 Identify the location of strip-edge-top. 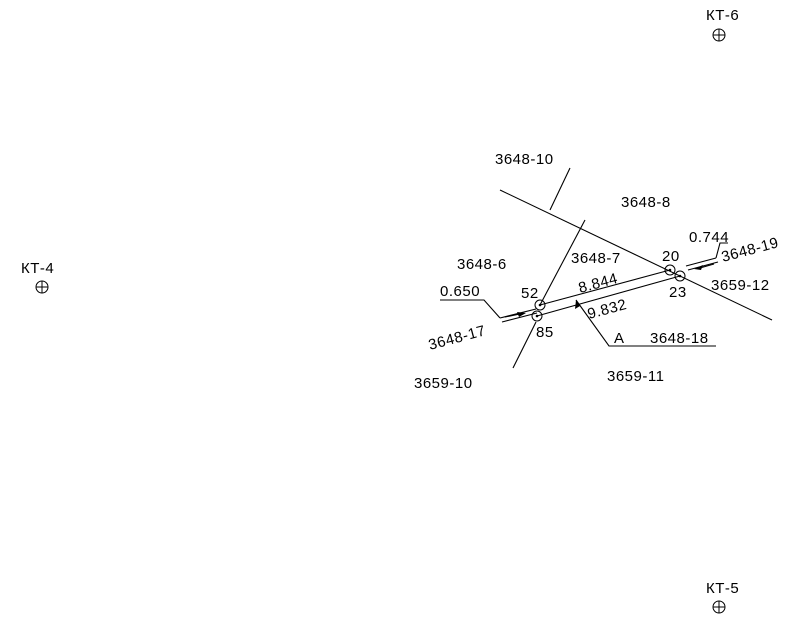
(605, 287).